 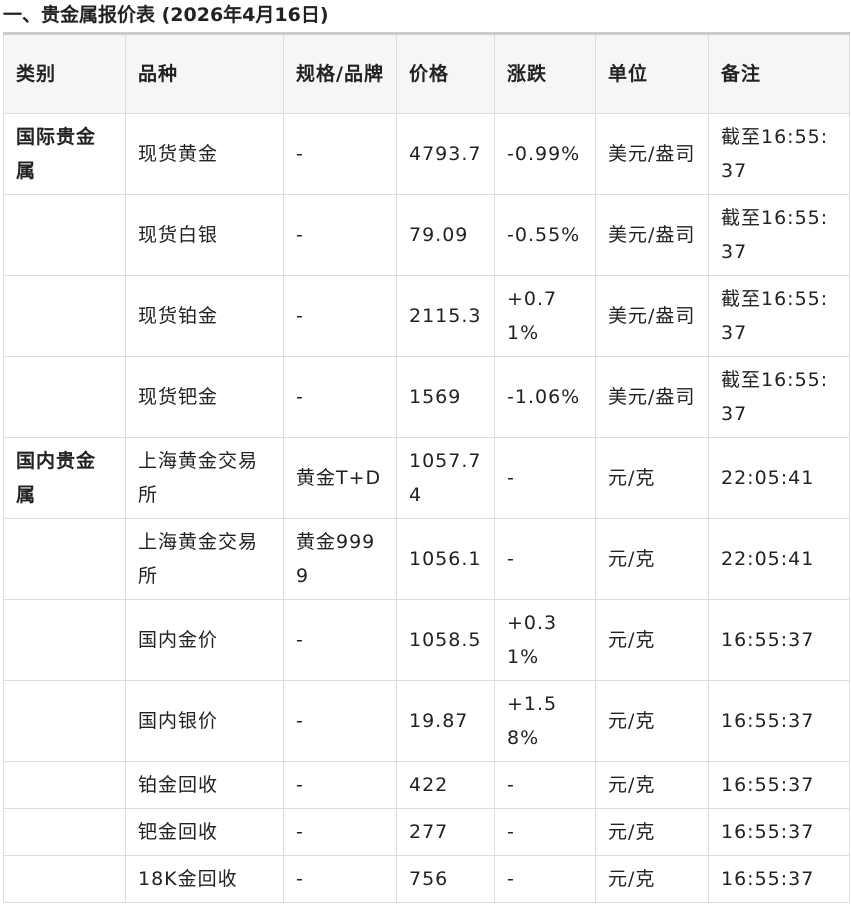 What do you see at coordinates (445, 73) in the screenshot?
I see `header-price: 价格` at bounding box center [445, 73].